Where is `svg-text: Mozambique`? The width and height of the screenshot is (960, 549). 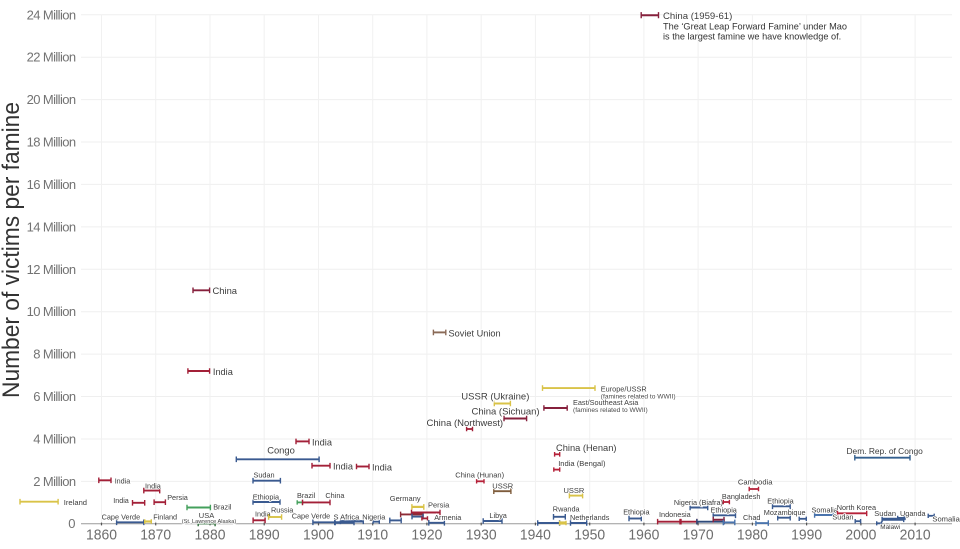 svg-text: Mozambique is located at coordinates (785, 512).